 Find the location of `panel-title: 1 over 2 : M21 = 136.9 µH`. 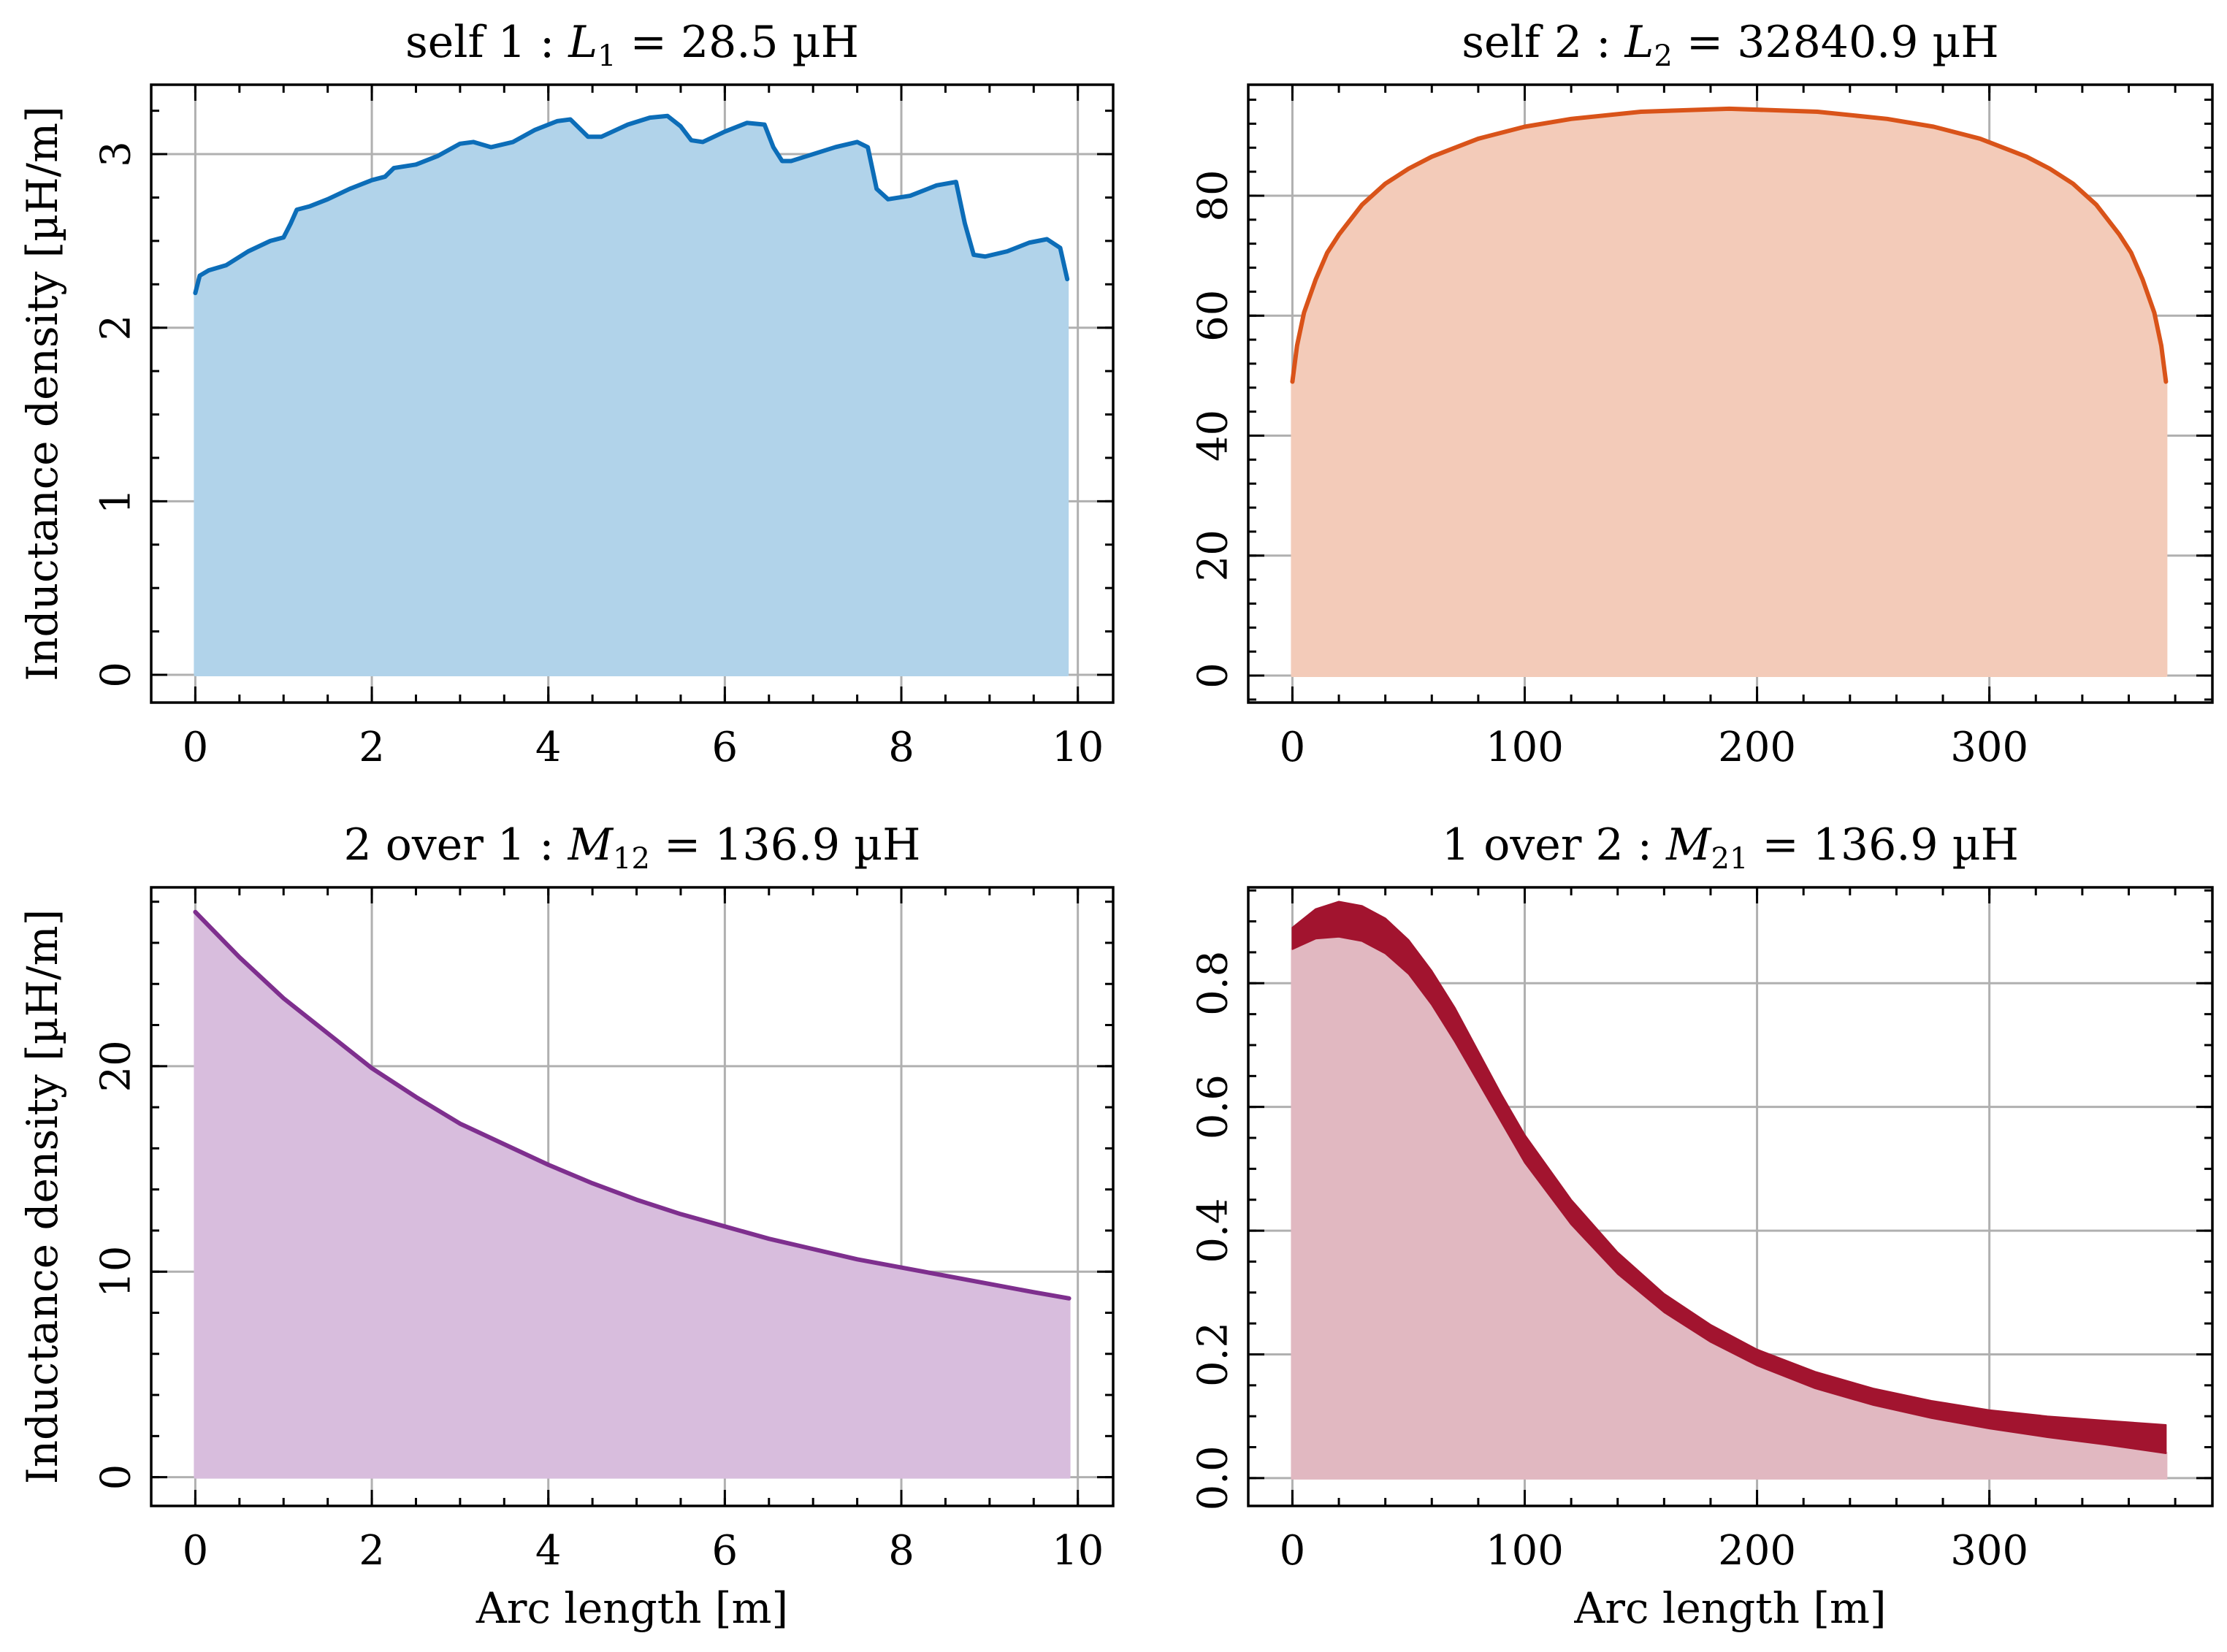

panel-title: 1 over 2 : M21 = 136.9 µH is located at coordinates (1731, 847).